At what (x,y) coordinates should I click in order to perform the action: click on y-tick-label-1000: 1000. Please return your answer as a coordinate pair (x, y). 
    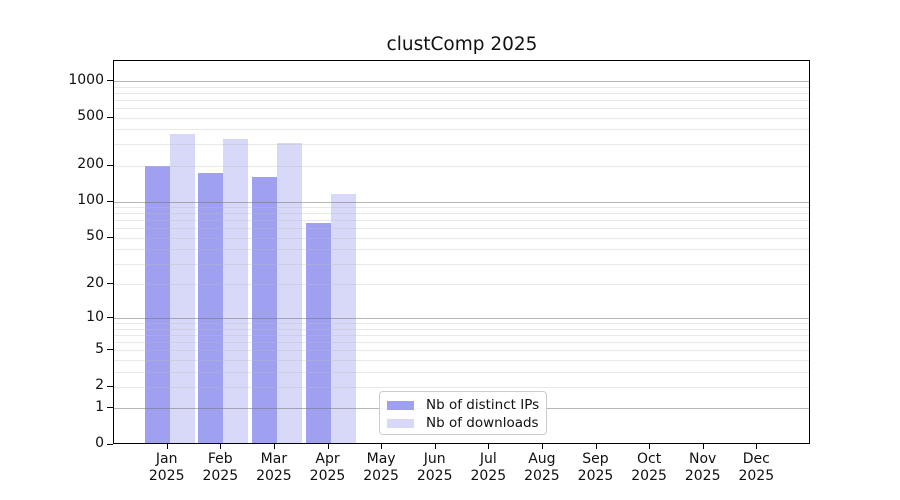
    Looking at the image, I should click on (86, 79).